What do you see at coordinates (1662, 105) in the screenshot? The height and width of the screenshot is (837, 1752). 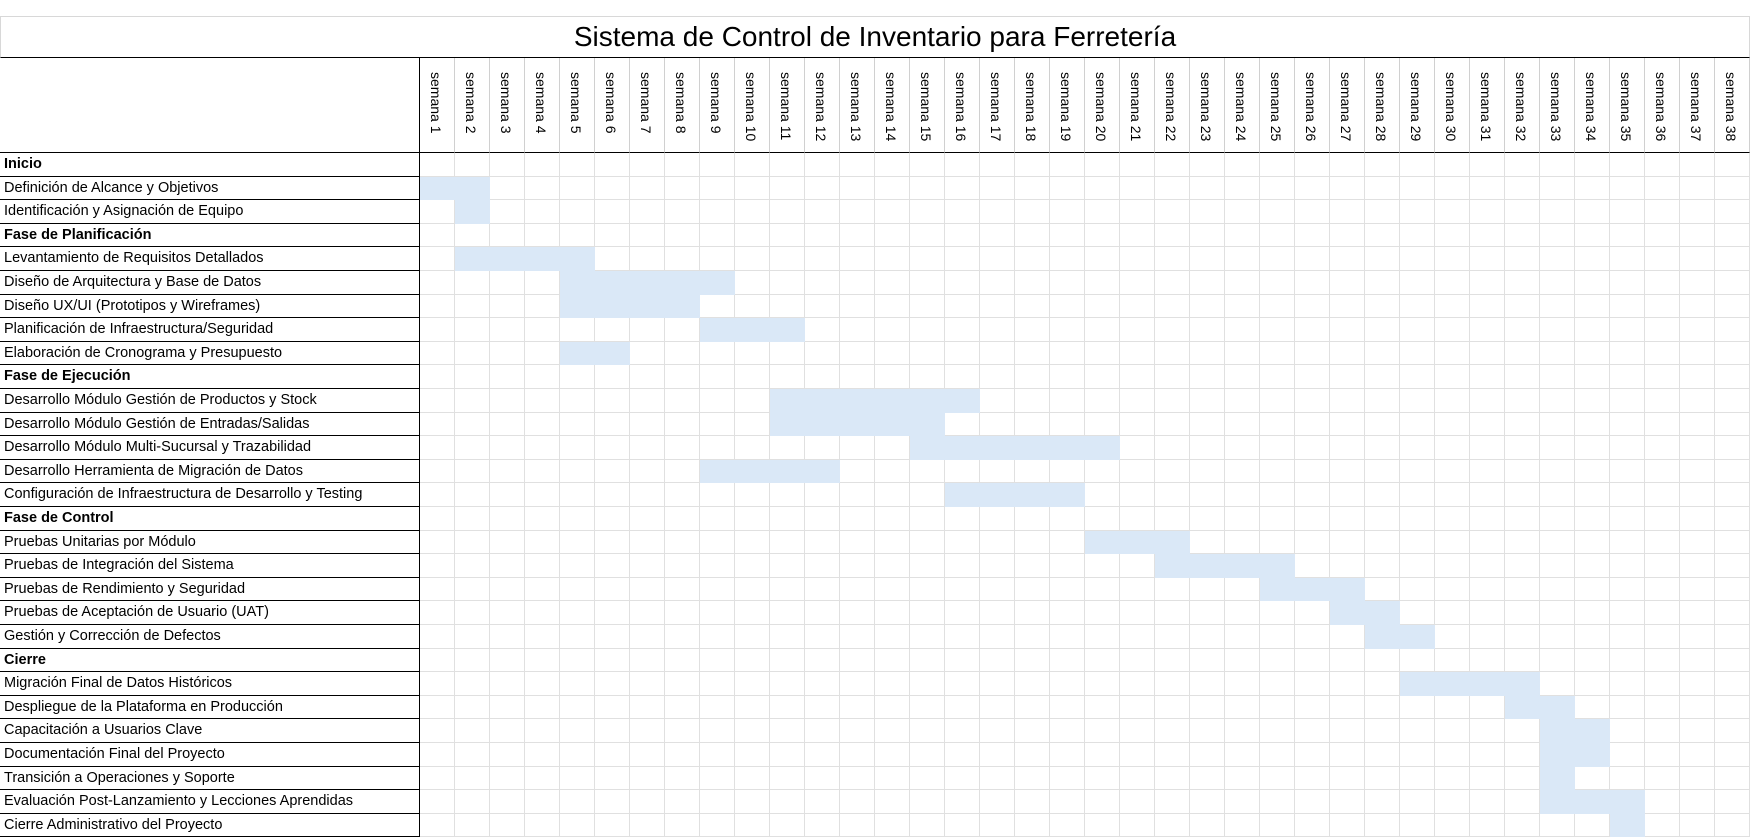 I see `week-header-36: semana 36` at bounding box center [1662, 105].